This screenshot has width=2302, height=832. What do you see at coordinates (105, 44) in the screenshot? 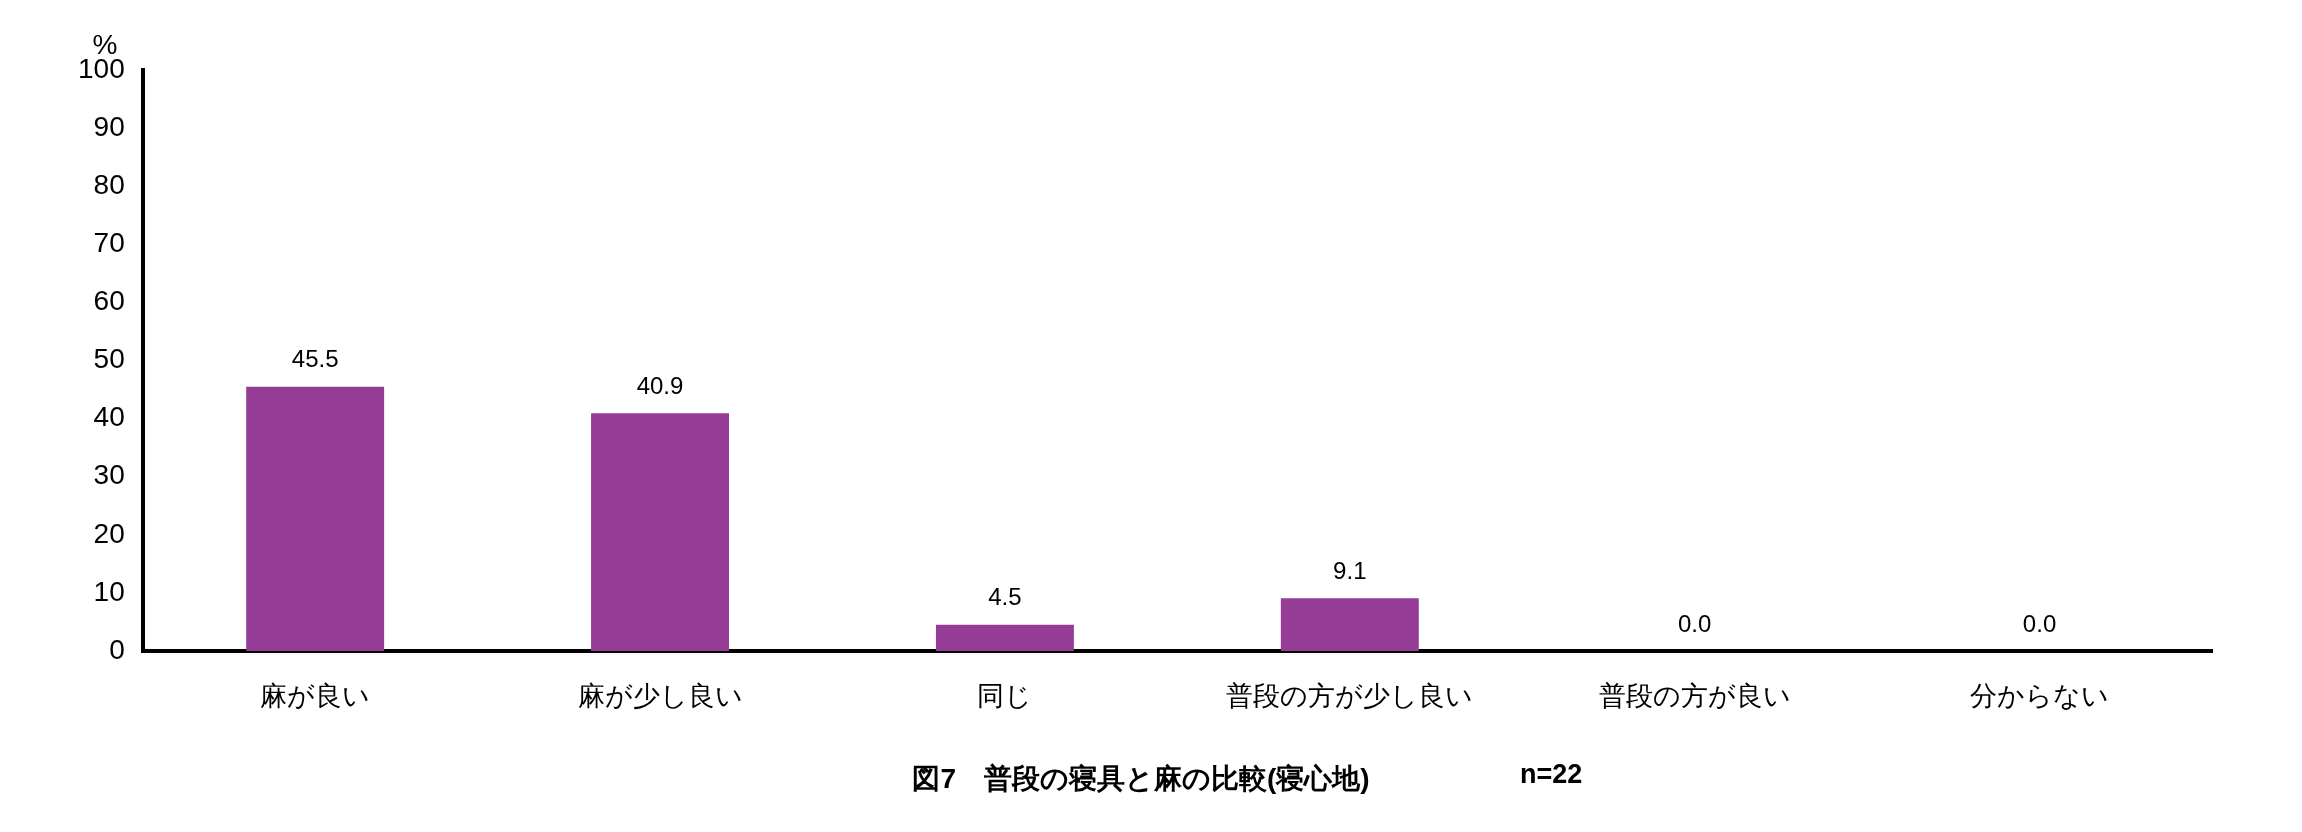
I see `y-axis-title: %` at bounding box center [105, 44].